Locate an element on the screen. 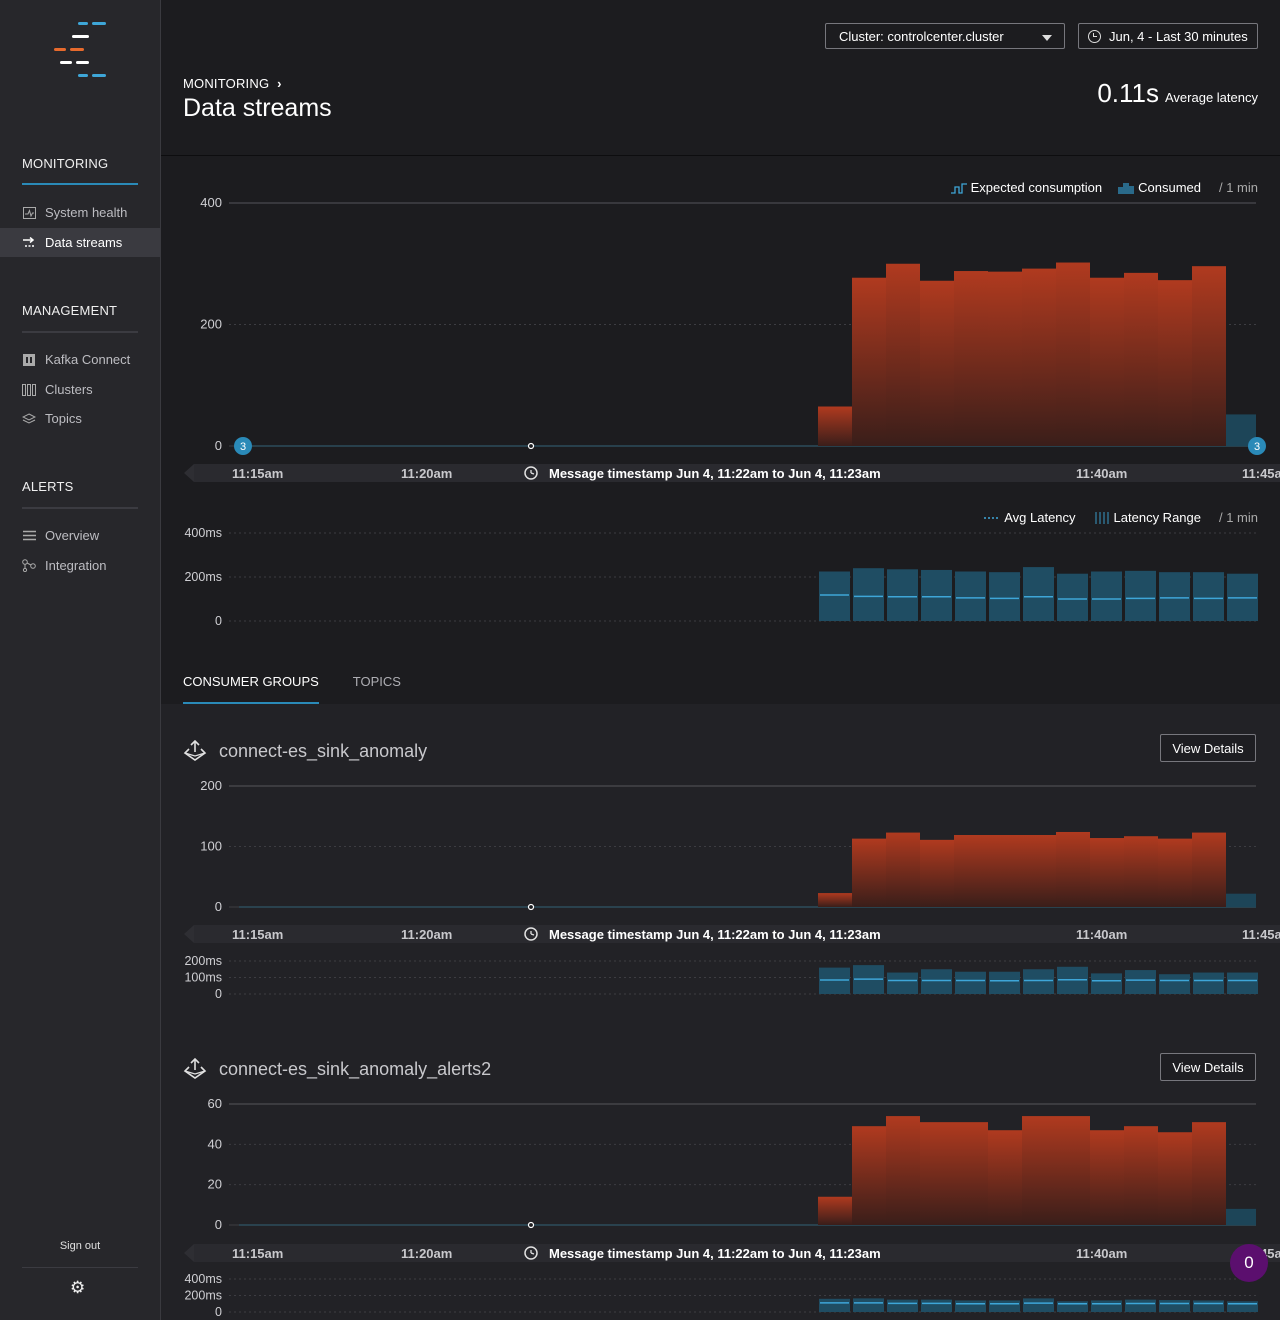 The width and height of the screenshot is (1280, 1320). clock-icon is located at coordinates (531, 934).